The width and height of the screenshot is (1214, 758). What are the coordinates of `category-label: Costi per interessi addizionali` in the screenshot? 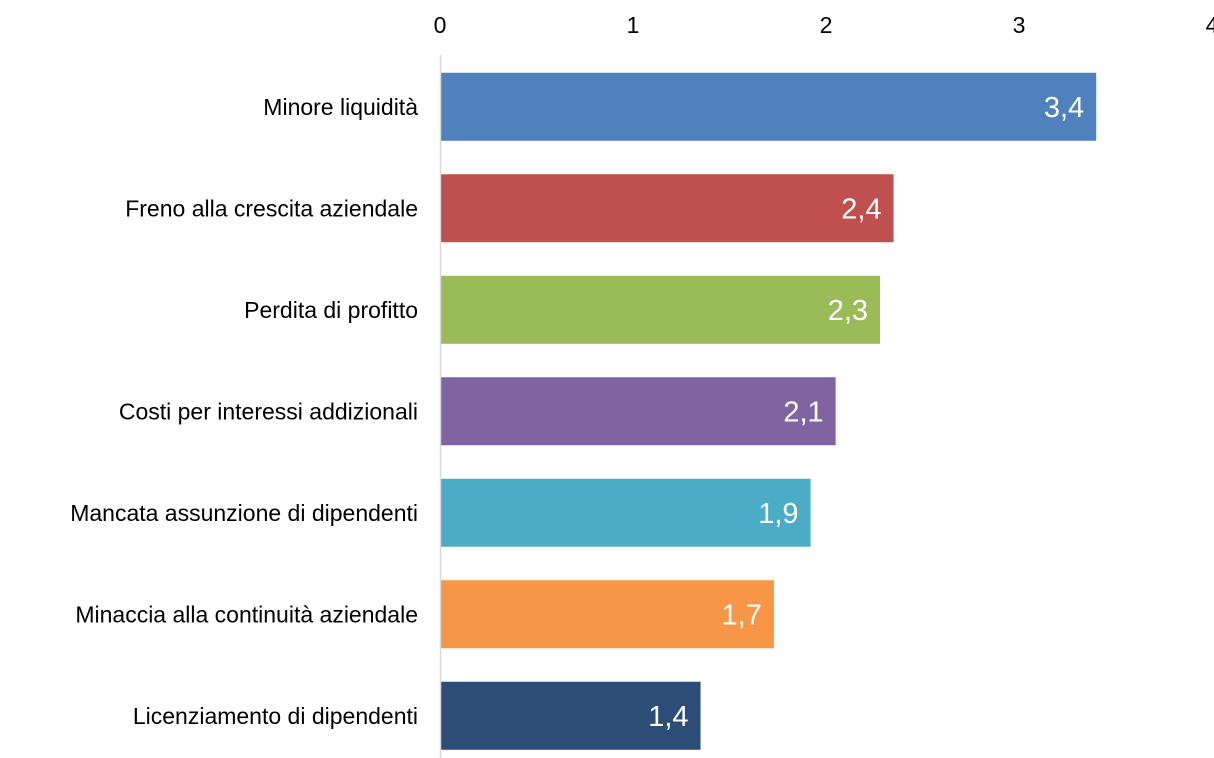 It's located at (268, 411).